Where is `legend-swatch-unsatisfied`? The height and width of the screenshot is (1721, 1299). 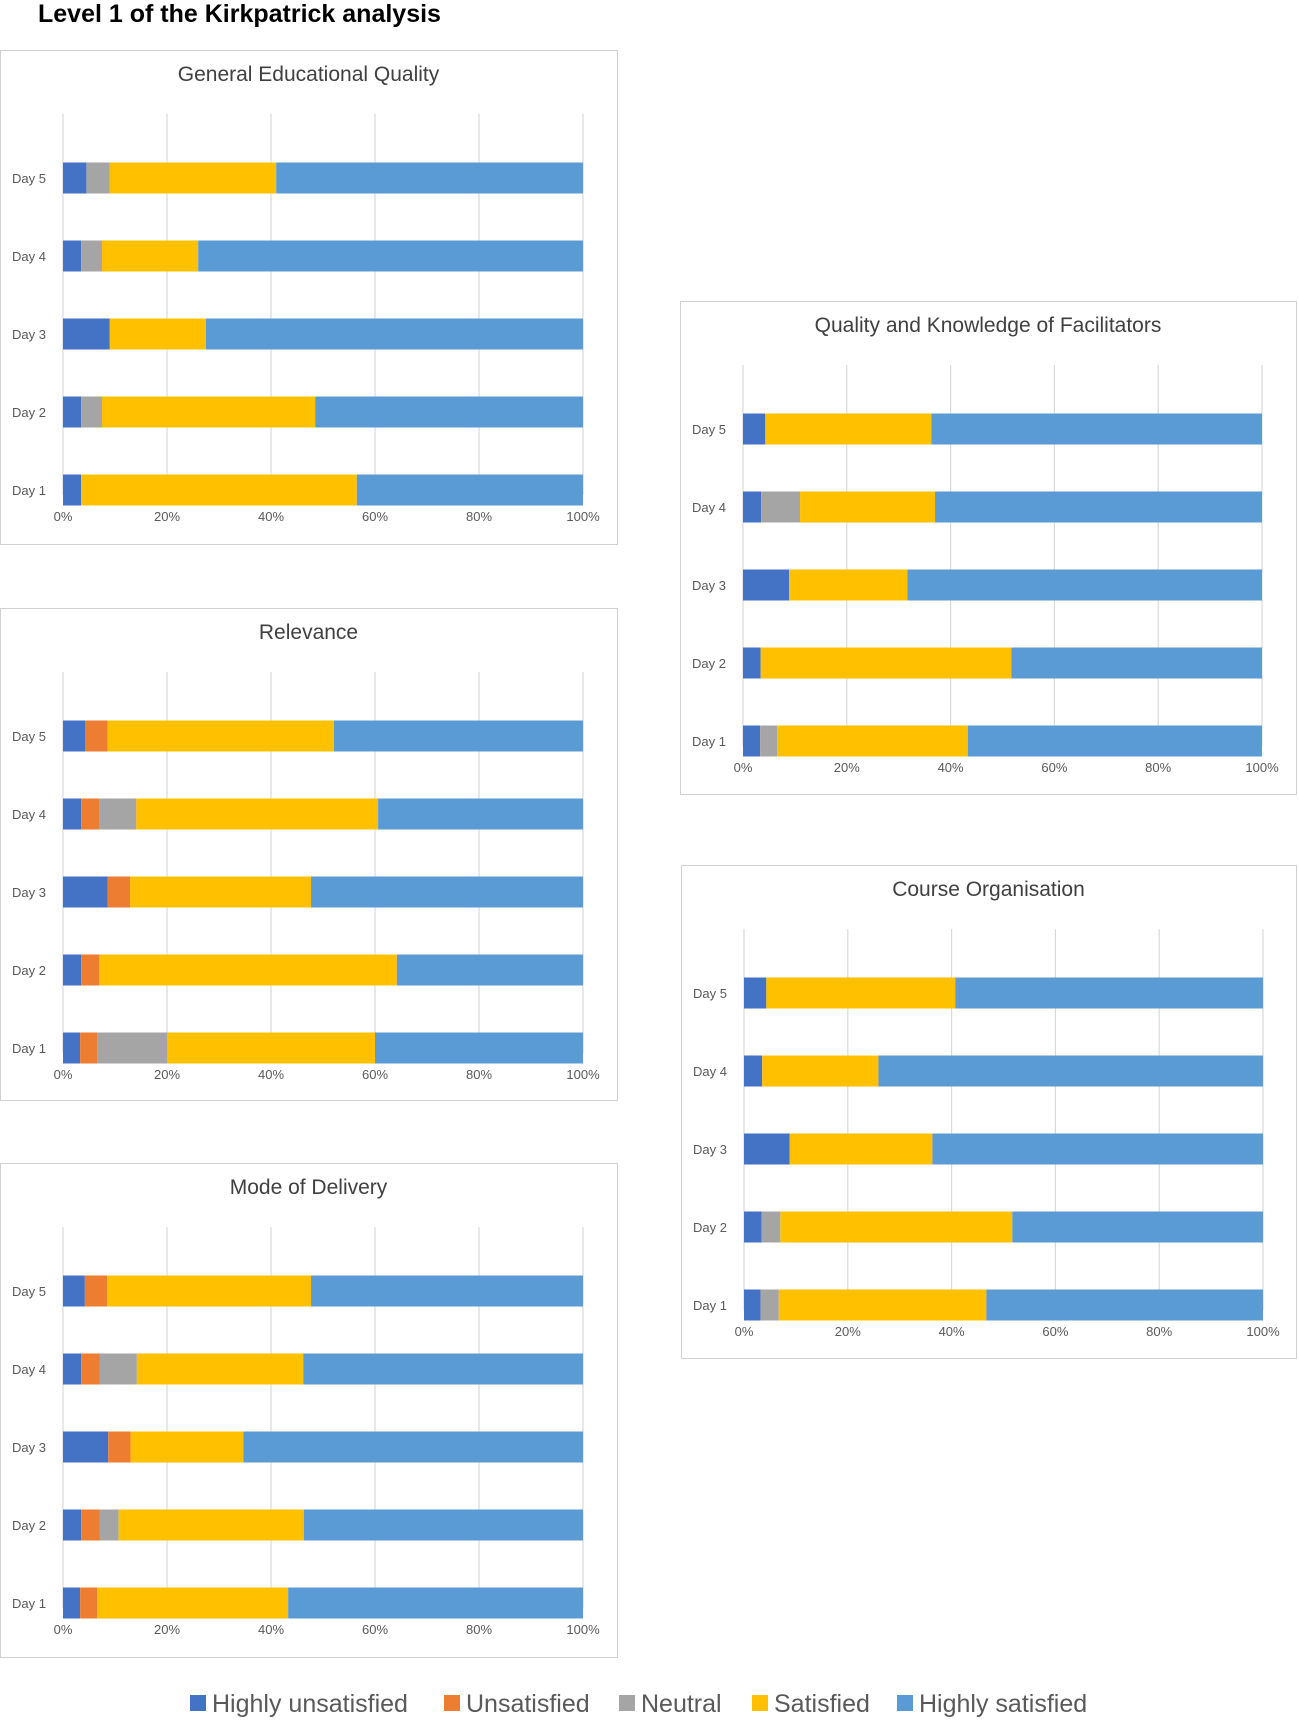 legend-swatch-unsatisfied is located at coordinates (452, 1703).